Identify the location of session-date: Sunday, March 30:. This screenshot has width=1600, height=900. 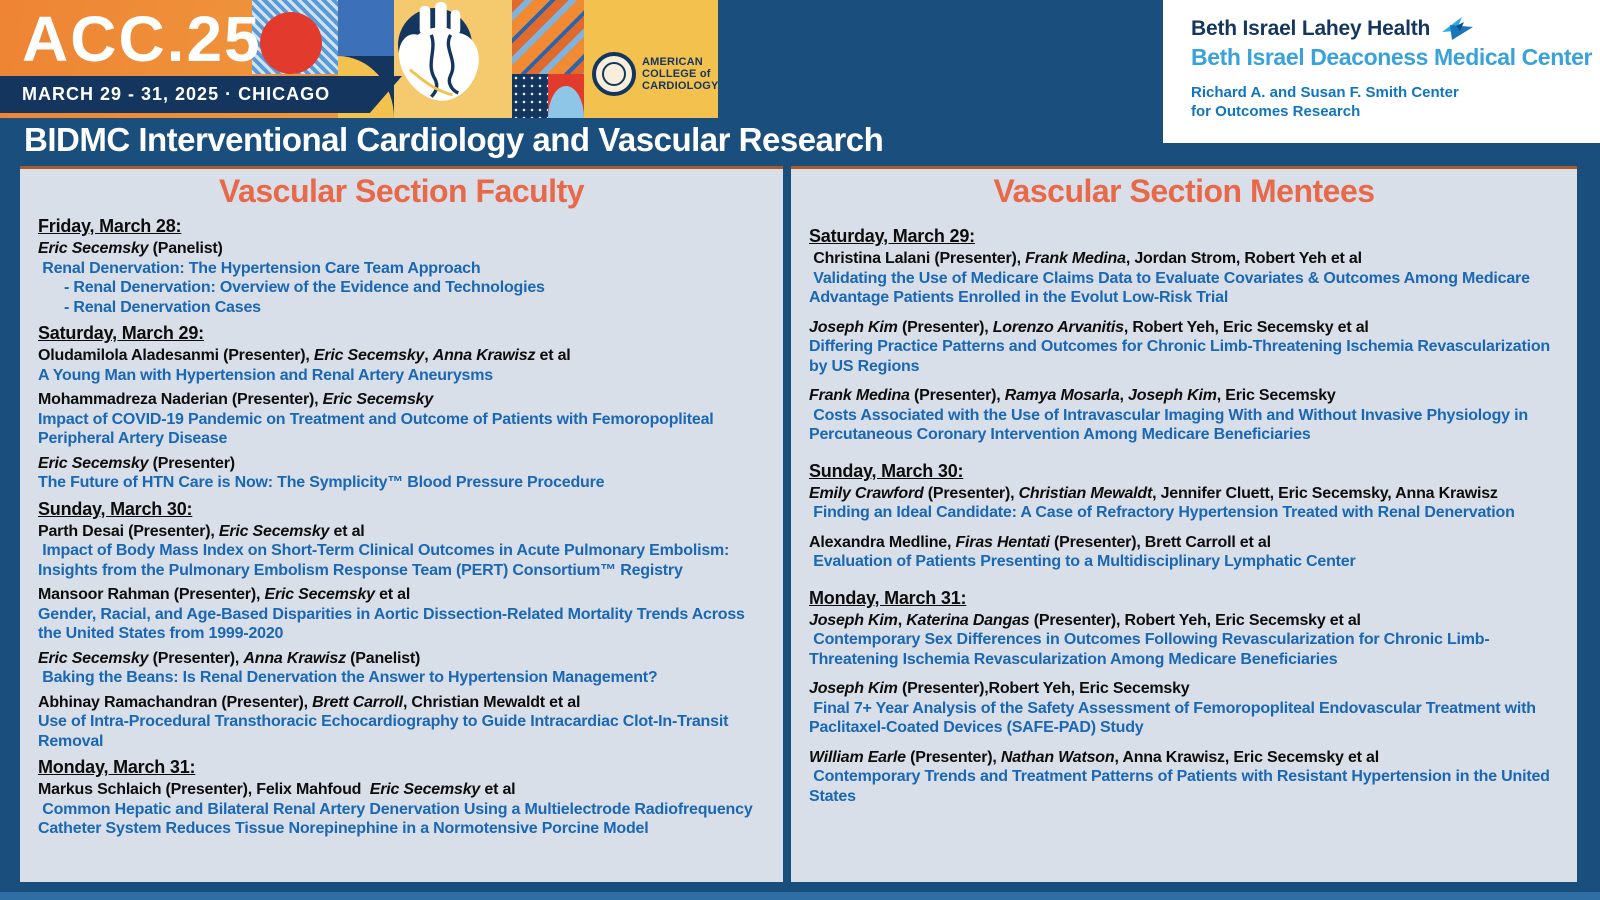
(115, 508).